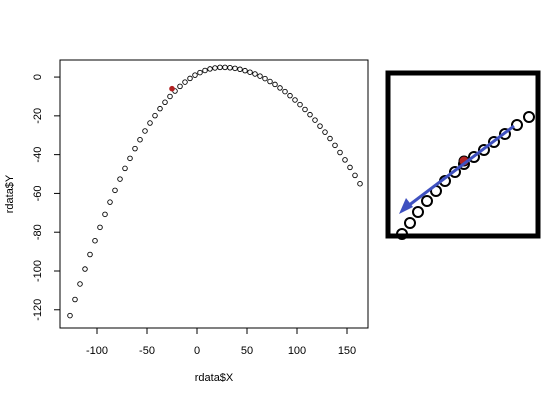 The width and height of the screenshot is (557, 400). What do you see at coordinates (147, 351) in the screenshot?
I see `x-tick-label: -50` at bounding box center [147, 351].